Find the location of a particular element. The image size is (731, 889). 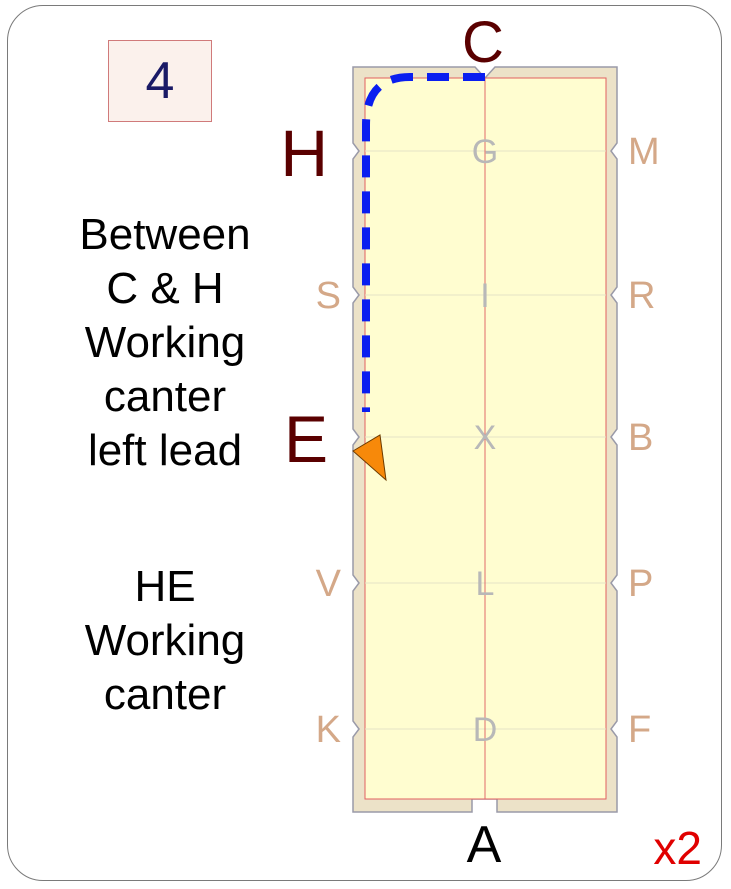

description-block-1: Between C & H Working canter left lead is located at coordinates (165, 343).